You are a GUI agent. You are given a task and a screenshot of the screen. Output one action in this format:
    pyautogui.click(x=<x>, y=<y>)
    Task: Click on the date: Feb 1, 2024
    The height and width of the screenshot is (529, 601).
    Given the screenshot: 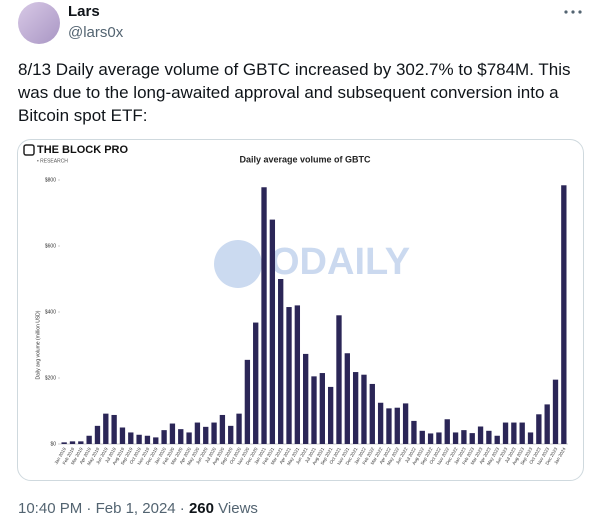 What is the action you would take?
    pyautogui.click(x=135, y=508)
    